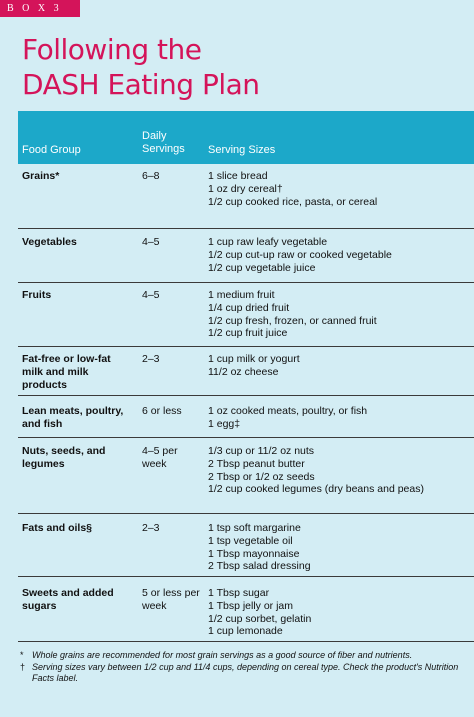  I want to click on serving-size-item: 1 medium fruit, so click(241, 295).